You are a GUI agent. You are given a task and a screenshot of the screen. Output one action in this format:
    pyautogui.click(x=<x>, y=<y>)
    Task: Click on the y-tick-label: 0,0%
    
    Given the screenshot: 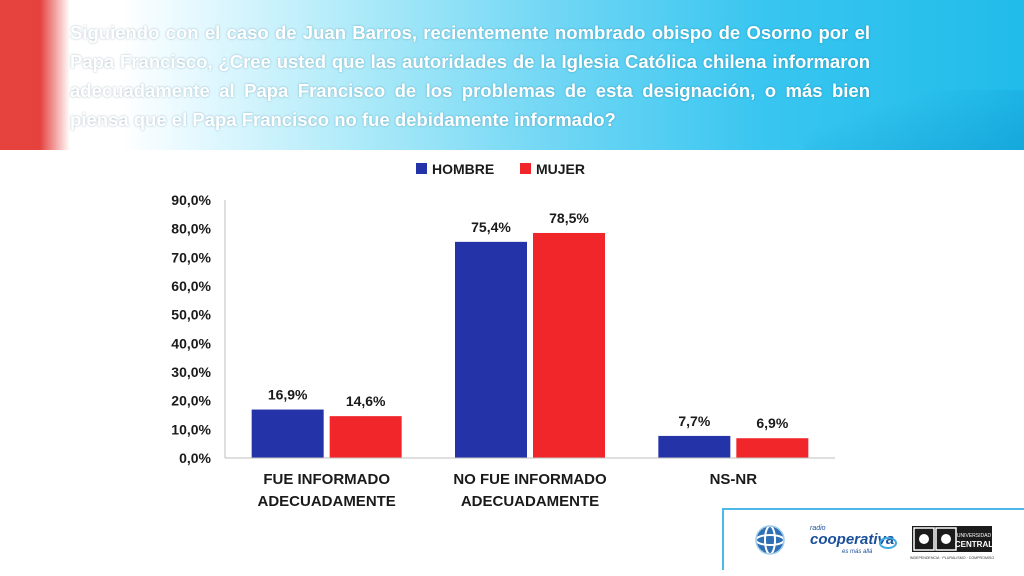 What is the action you would take?
    pyautogui.click(x=195, y=458)
    